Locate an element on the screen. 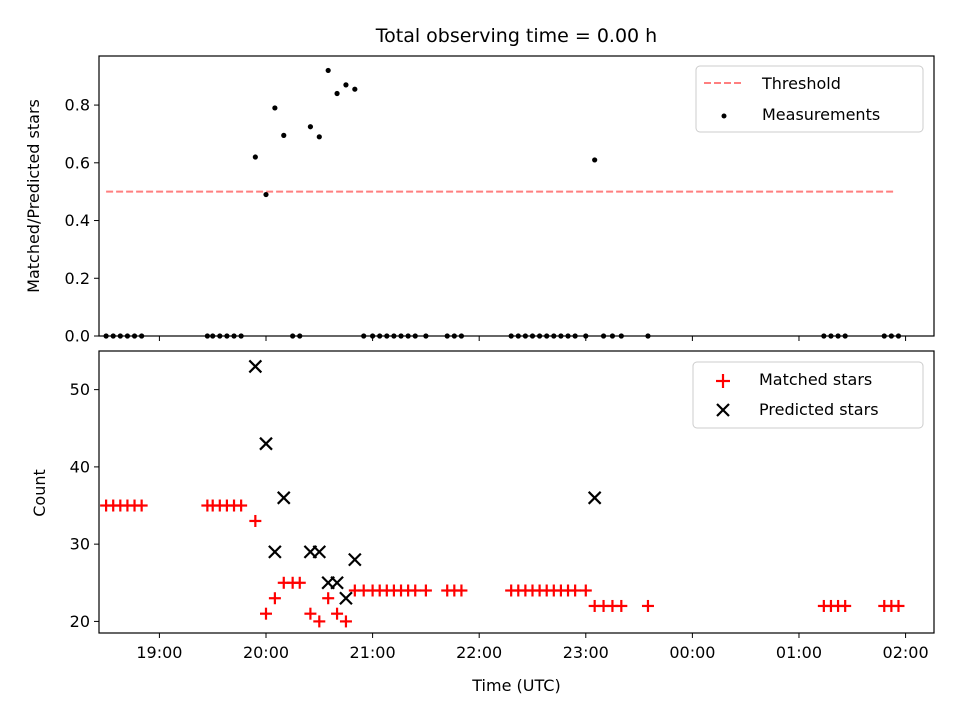 The image size is (960, 724). x-tick-label: 19:00 is located at coordinates (159, 652).